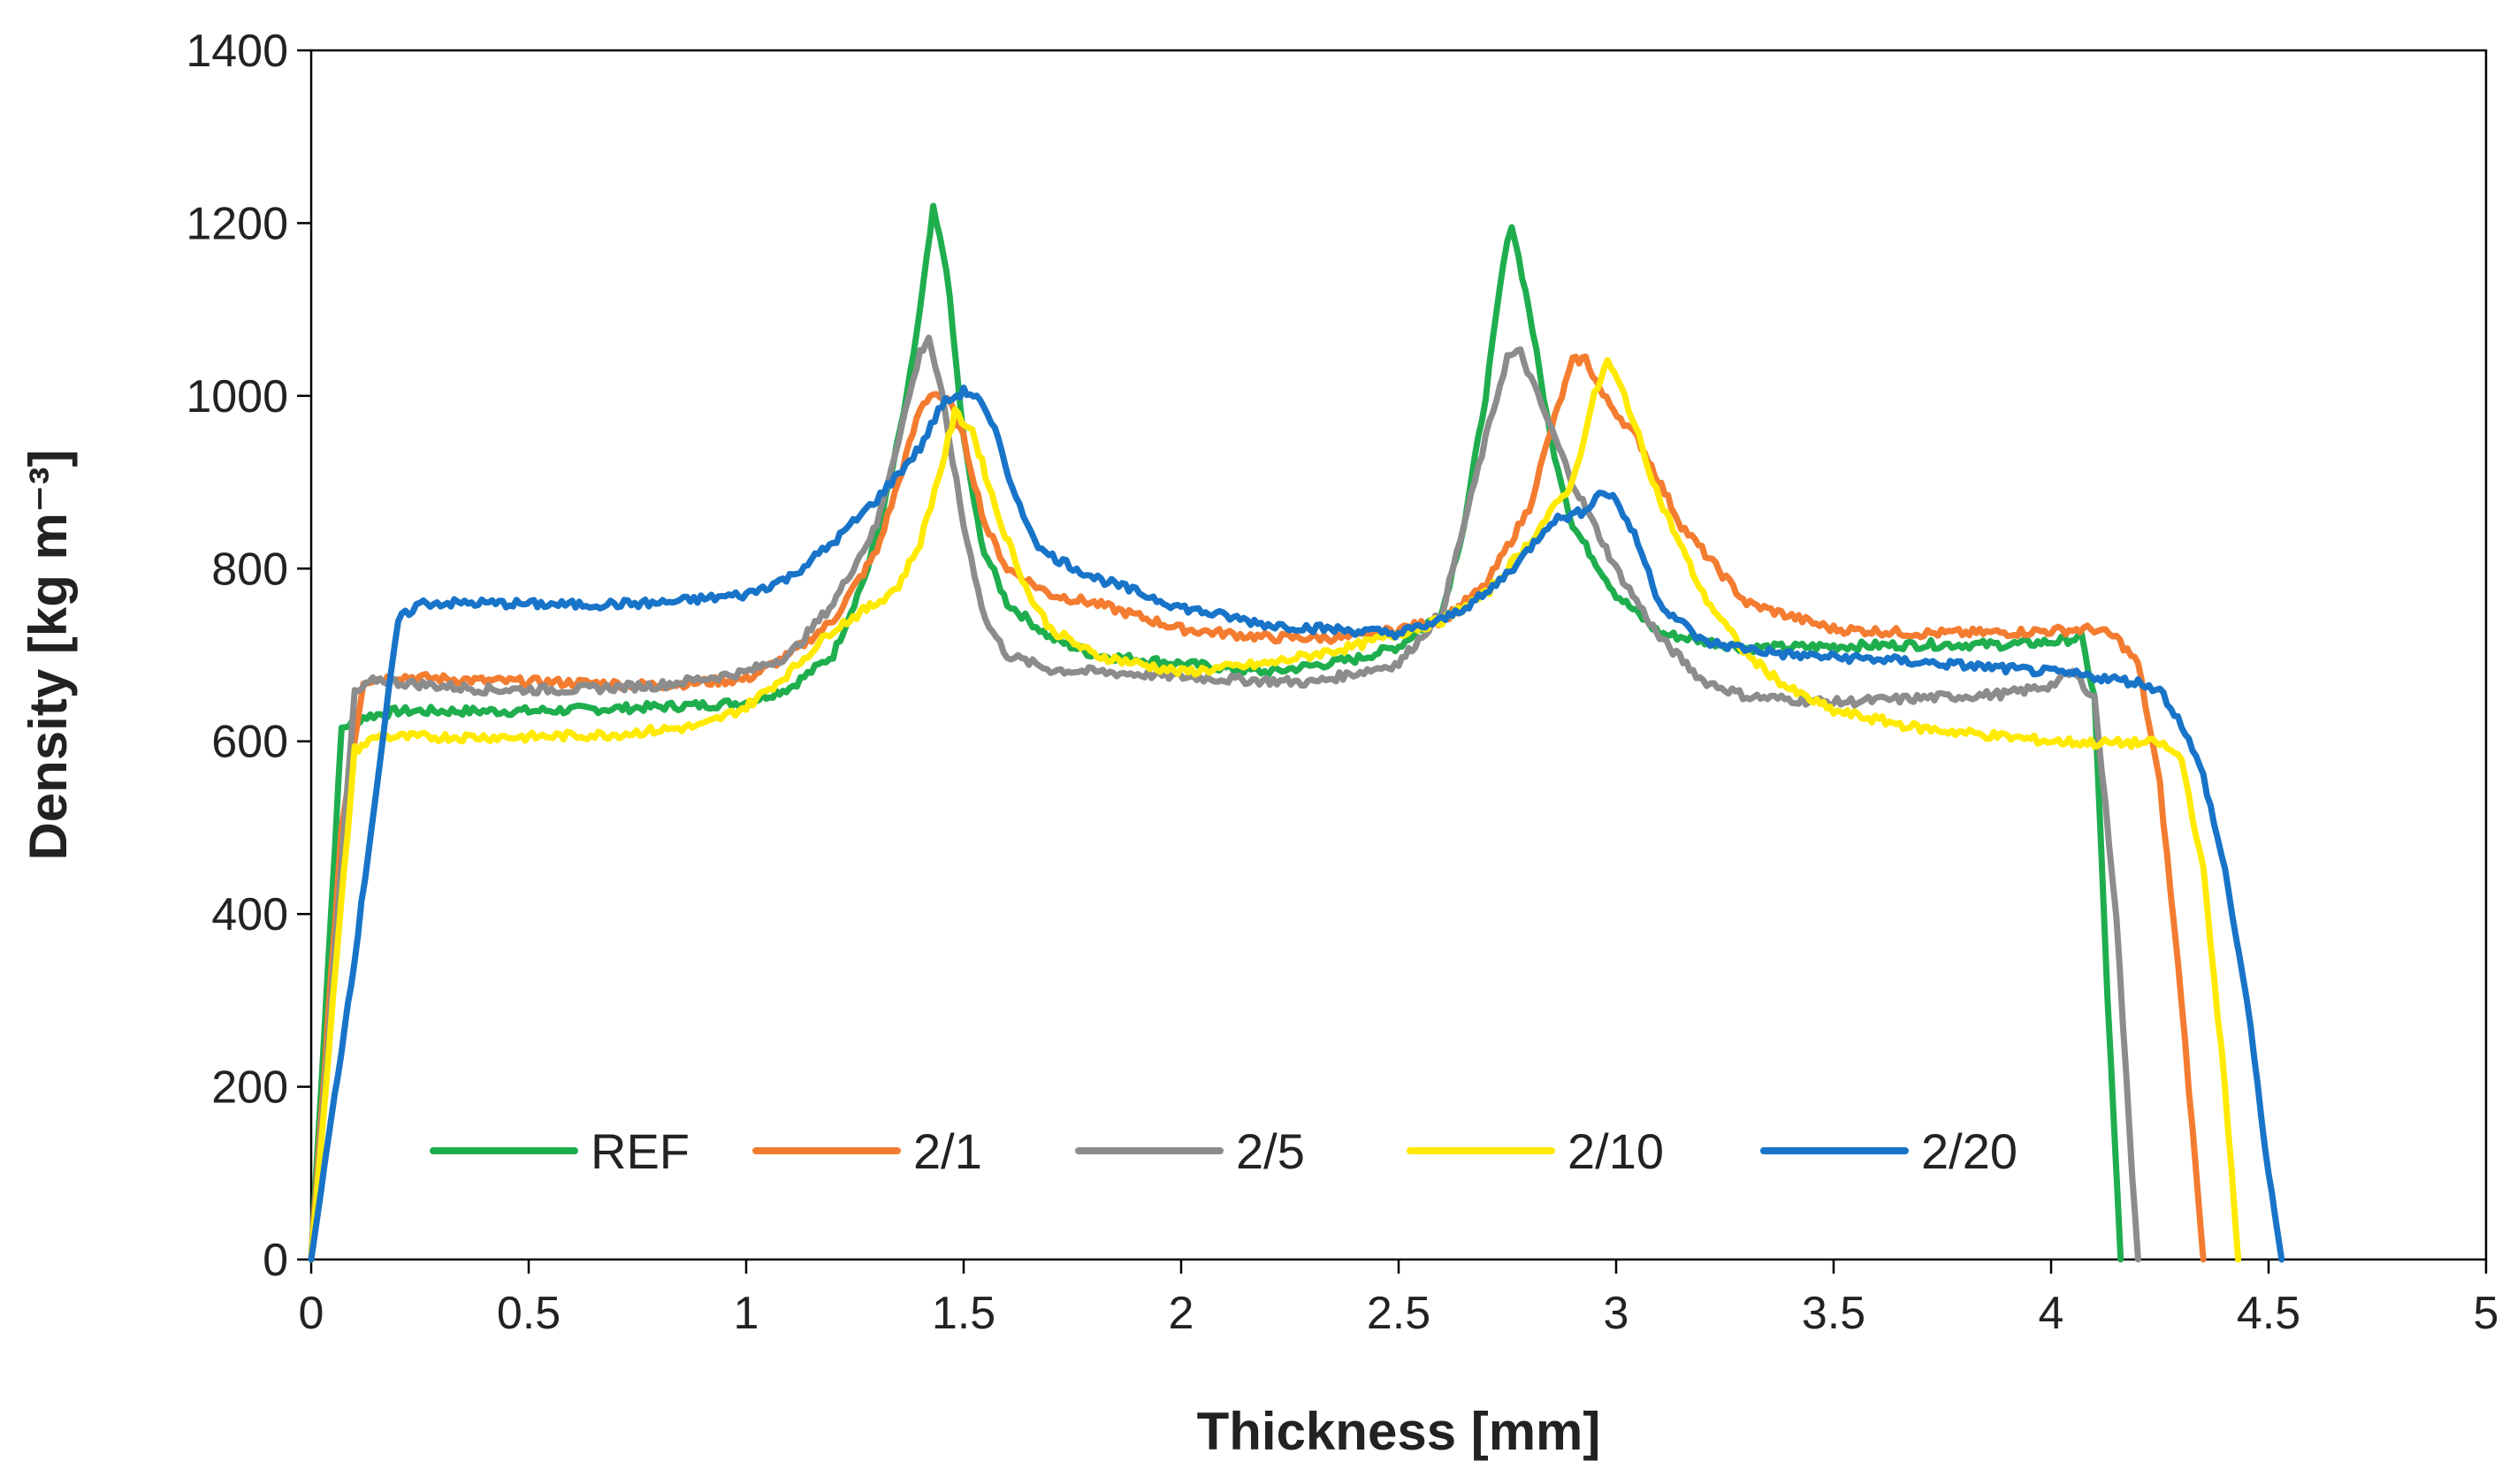 Image resolution: width=2517 pixels, height=1484 pixels. I want to click on x-tick-label: 0, so click(311, 1313).